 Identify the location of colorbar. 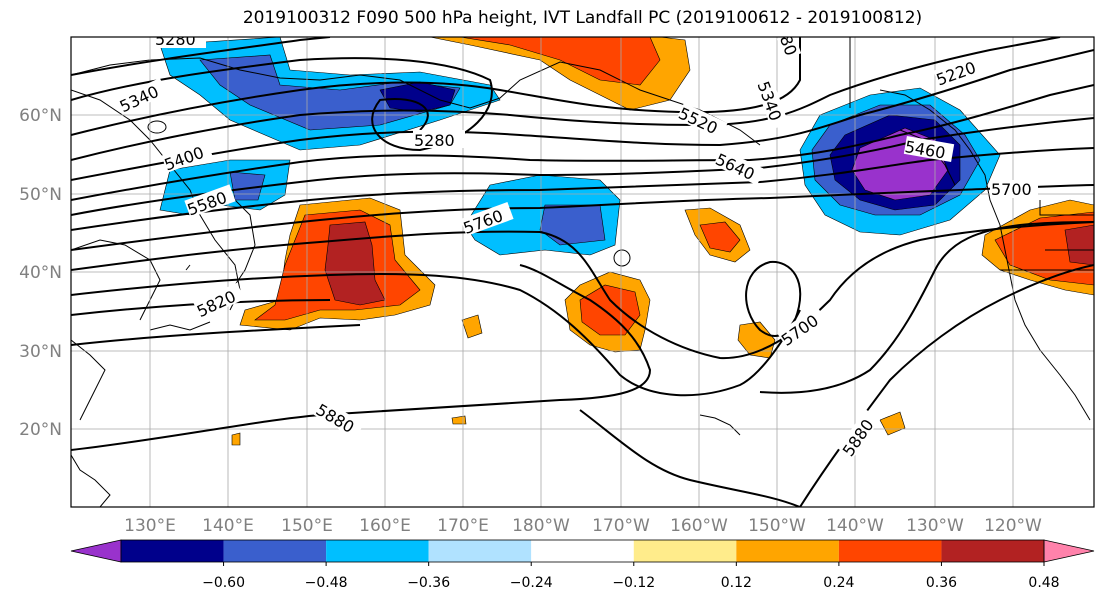
(582, 551).